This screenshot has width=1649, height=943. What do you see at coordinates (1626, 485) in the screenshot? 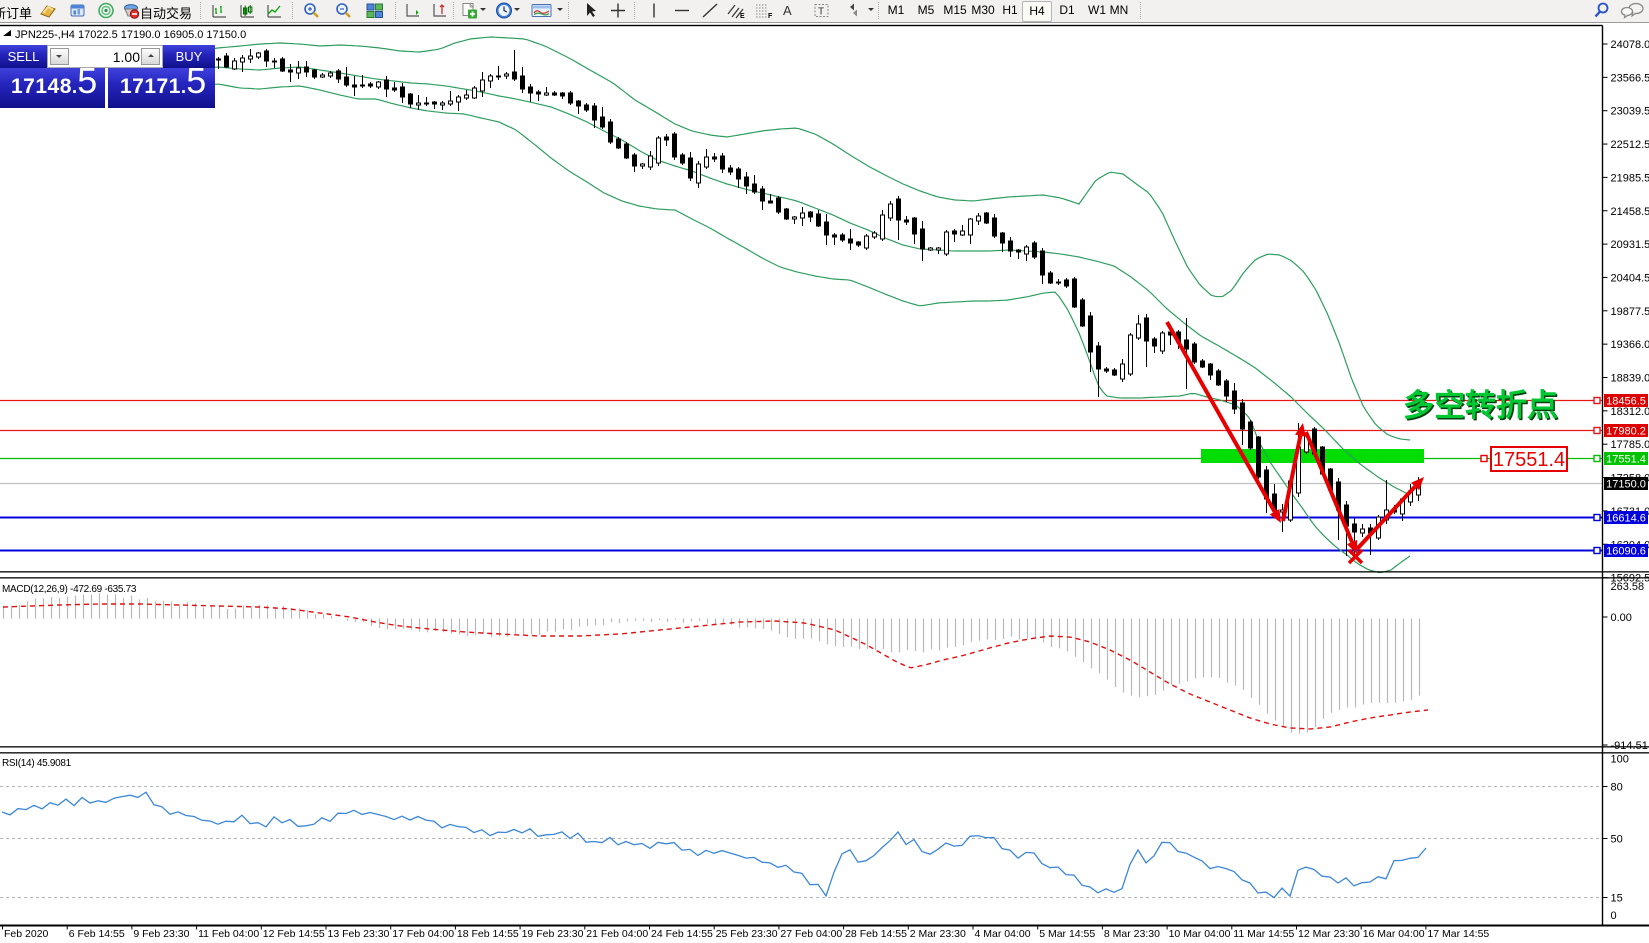
I see `svg-text: 17150.0` at bounding box center [1626, 485].